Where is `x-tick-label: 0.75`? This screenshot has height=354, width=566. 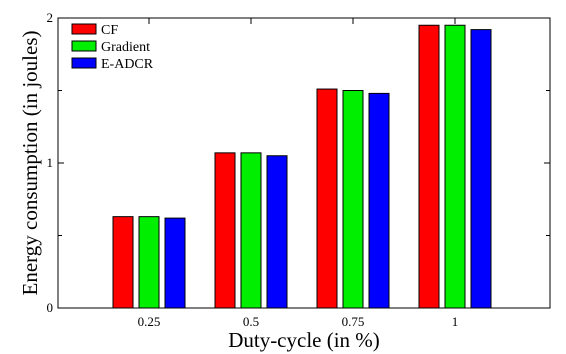 x-tick-label: 0.75 is located at coordinates (353, 321).